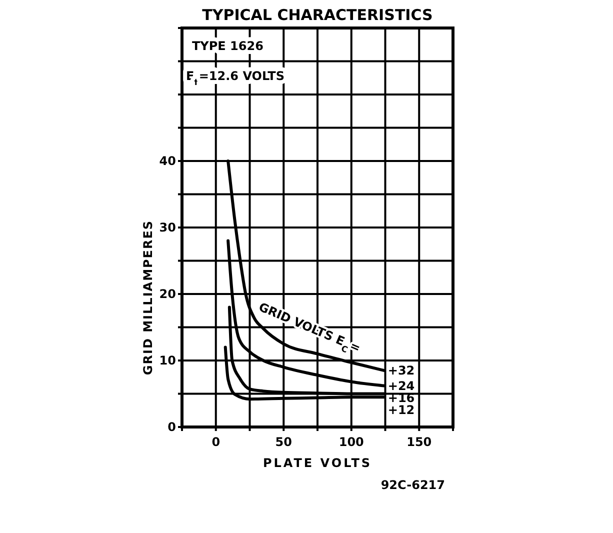 The height and width of the screenshot is (533, 613). I want to click on x-tick-label: 0, so click(216, 442).